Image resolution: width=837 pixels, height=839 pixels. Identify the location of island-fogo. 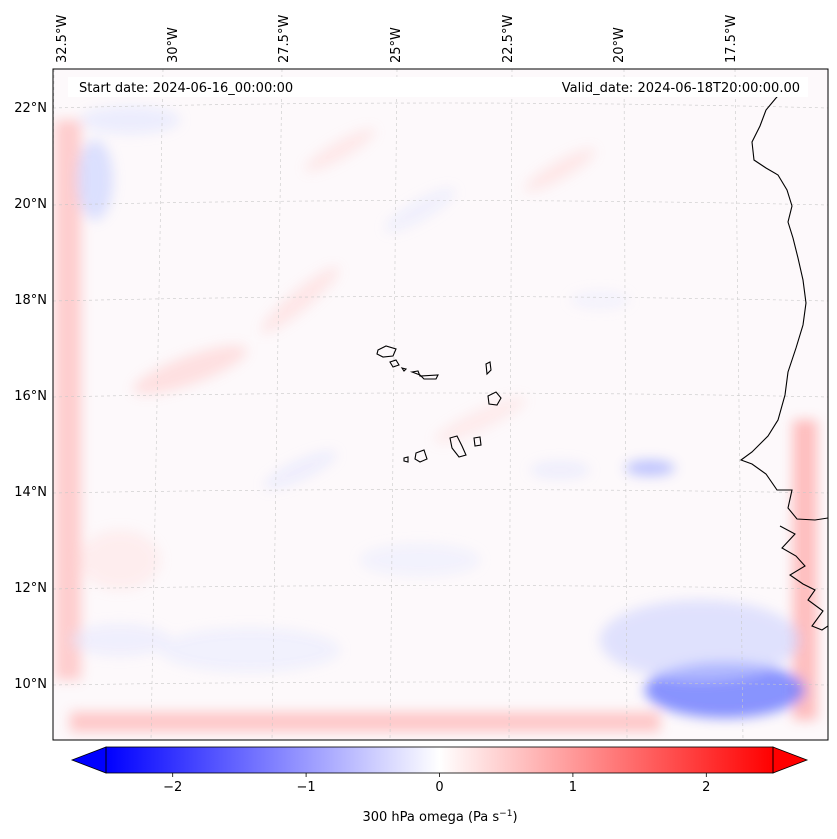
(421, 456).